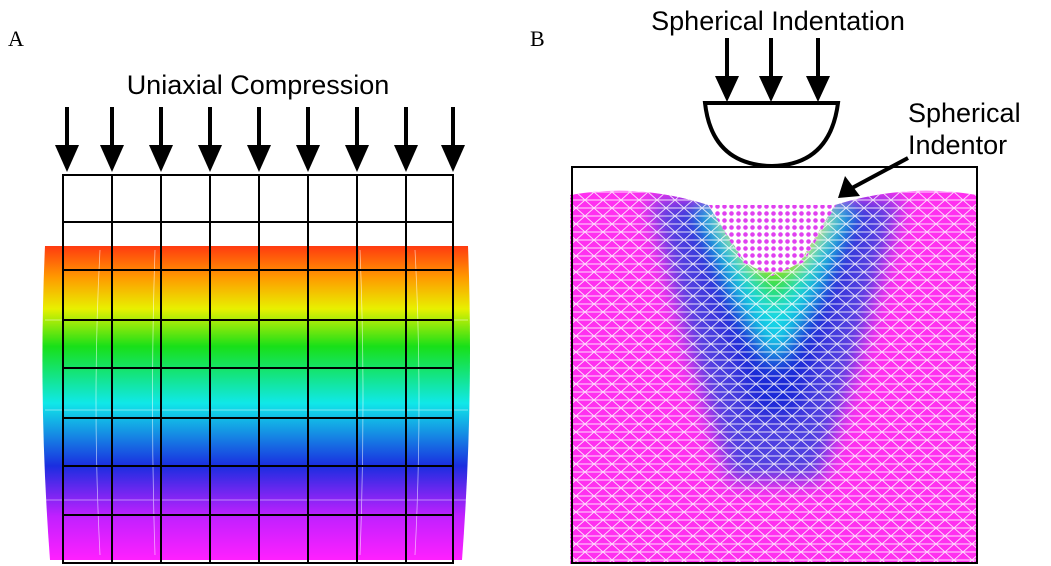 Image resolution: width=1051 pixels, height=566 pixels. I want to click on panel-label: A, so click(16, 38).